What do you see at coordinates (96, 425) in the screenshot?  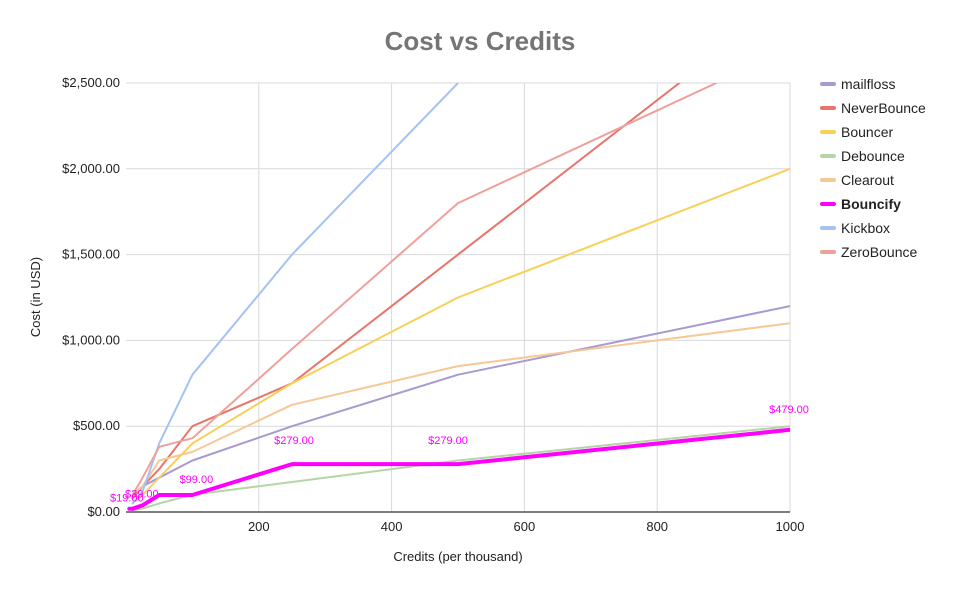 I see `y-tick-label: $500.00` at bounding box center [96, 425].